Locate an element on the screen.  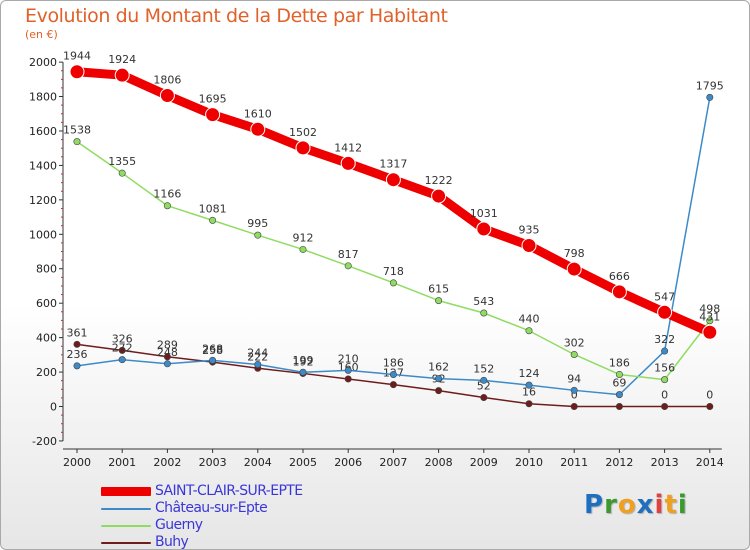
legend-item: Guerny is located at coordinates (202, 525).